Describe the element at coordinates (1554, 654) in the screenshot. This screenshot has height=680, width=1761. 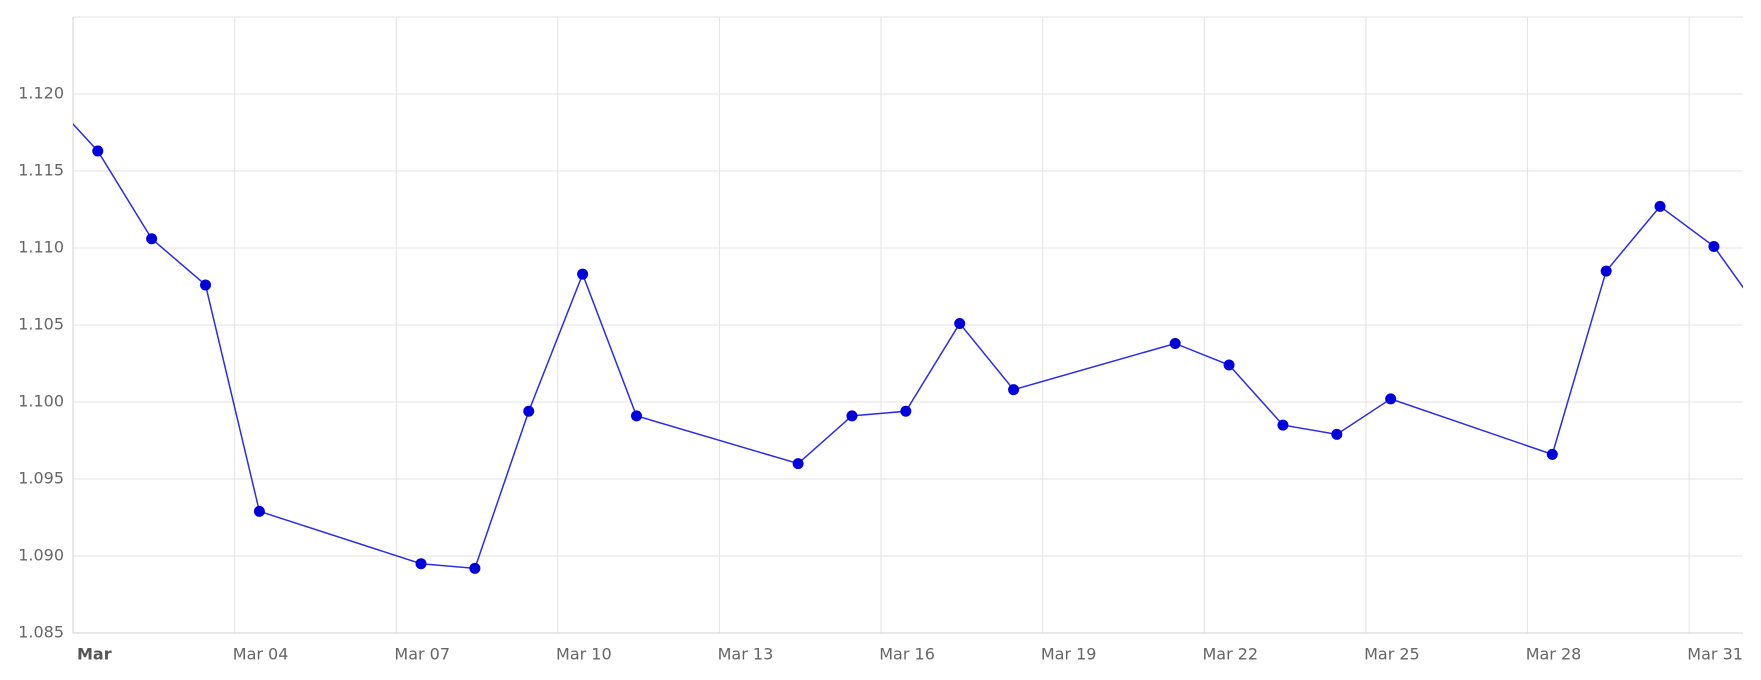
I see `x-tick-label: Mar 28` at that location.